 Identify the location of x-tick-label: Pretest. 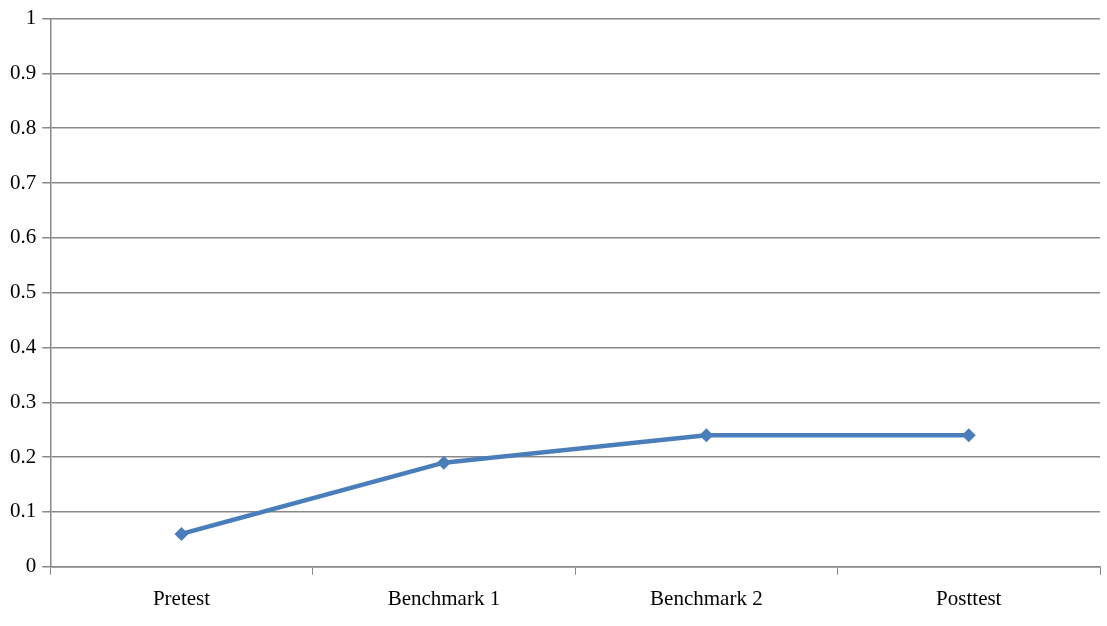
(181, 597).